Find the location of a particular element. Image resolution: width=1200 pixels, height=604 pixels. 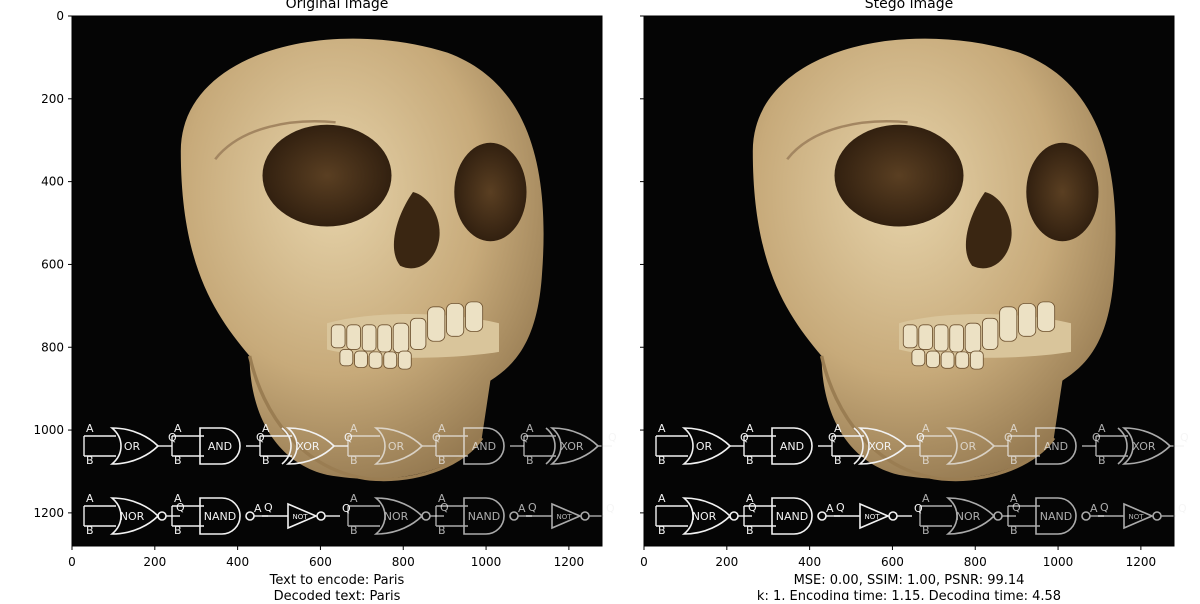

x-tick-label: 0 is located at coordinates (644, 562).